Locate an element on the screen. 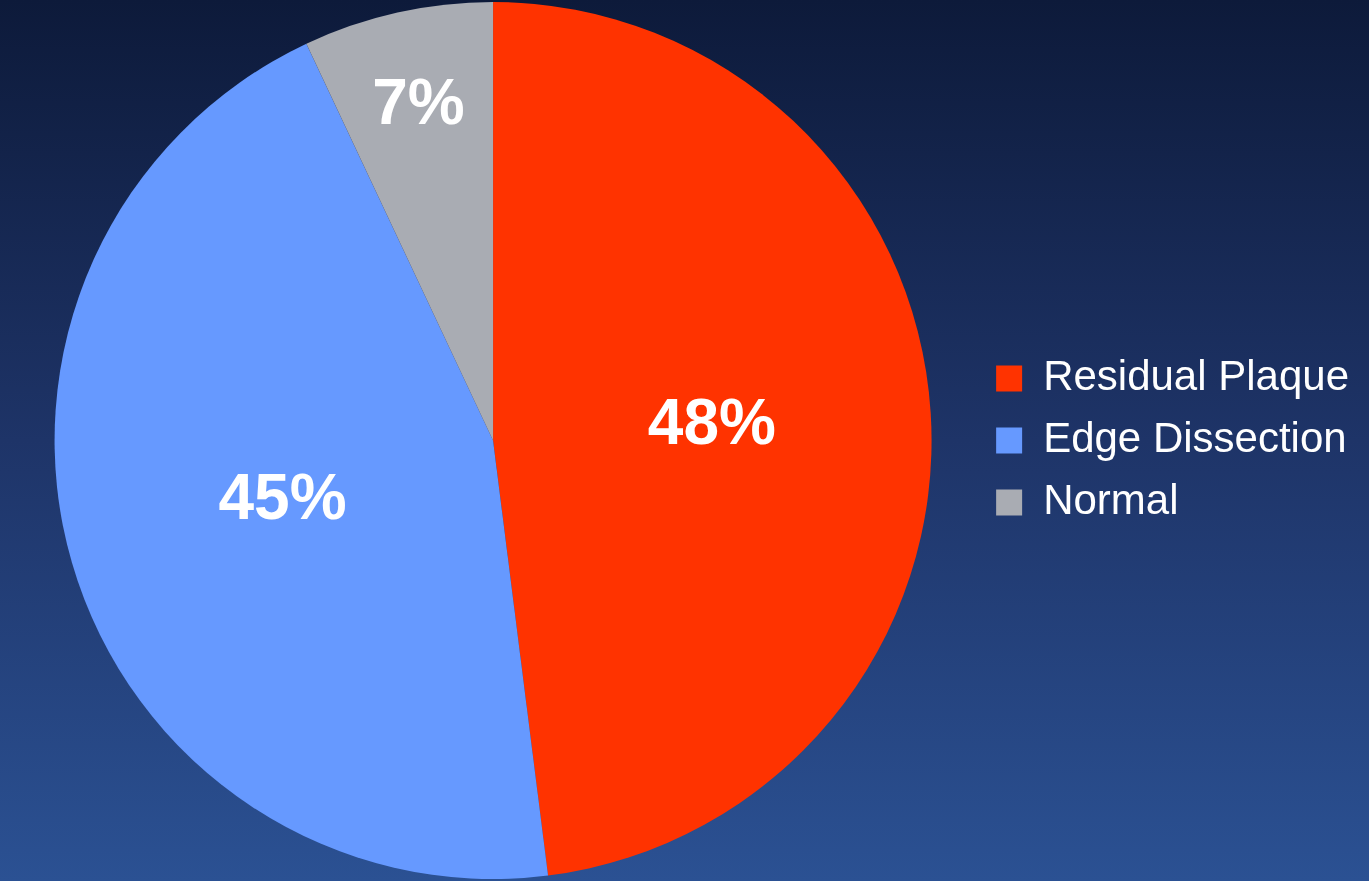 This screenshot has width=1369, height=881. data-label: 48% is located at coordinates (711, 422).